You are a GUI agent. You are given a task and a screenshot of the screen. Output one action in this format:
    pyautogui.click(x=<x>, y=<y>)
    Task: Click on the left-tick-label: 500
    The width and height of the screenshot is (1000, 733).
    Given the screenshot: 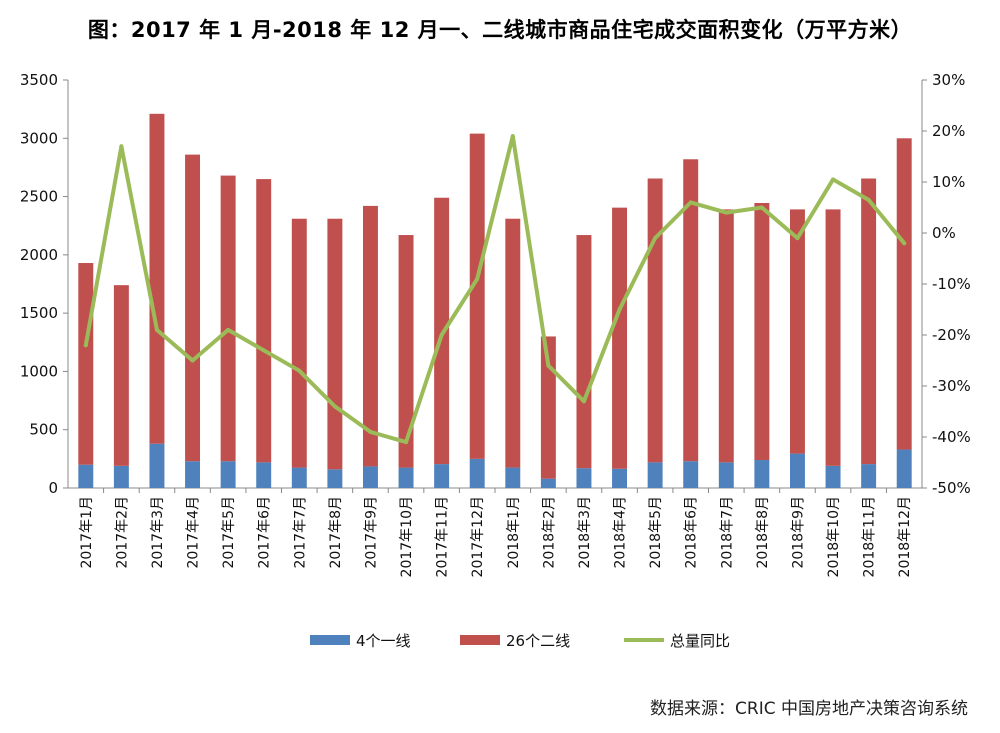 What is the action you would take?
    pyautogui.click(x=43, y=430)
    